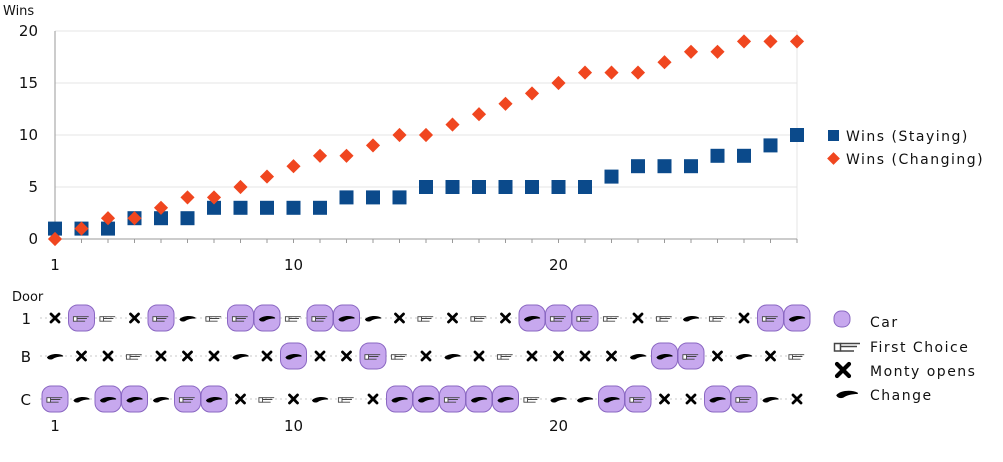 This screenshot has height=462, width=1003. What do you see at coordinates (842, 319) in the screenshot?
I see `legend-car-marker` at bounding box center [842, 319].